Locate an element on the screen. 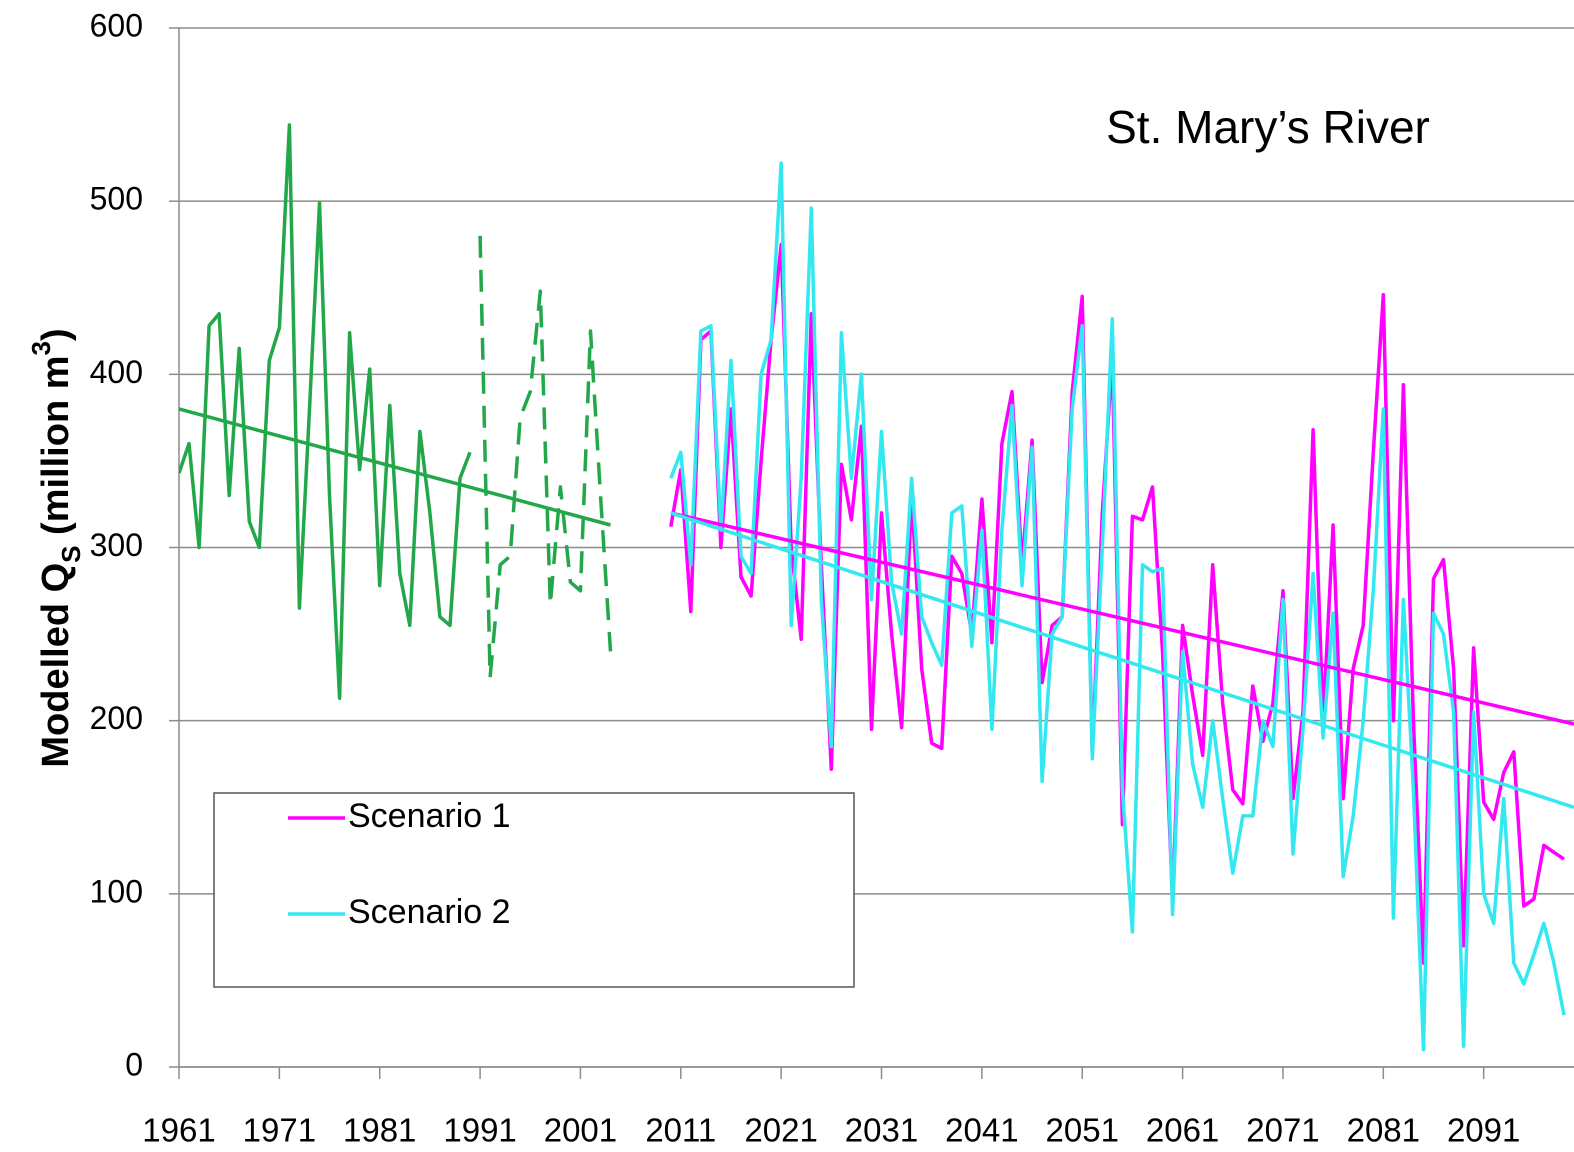 The image size is (1574, 1152). y-tick-label: 600 is located at coordinates (116, 25).